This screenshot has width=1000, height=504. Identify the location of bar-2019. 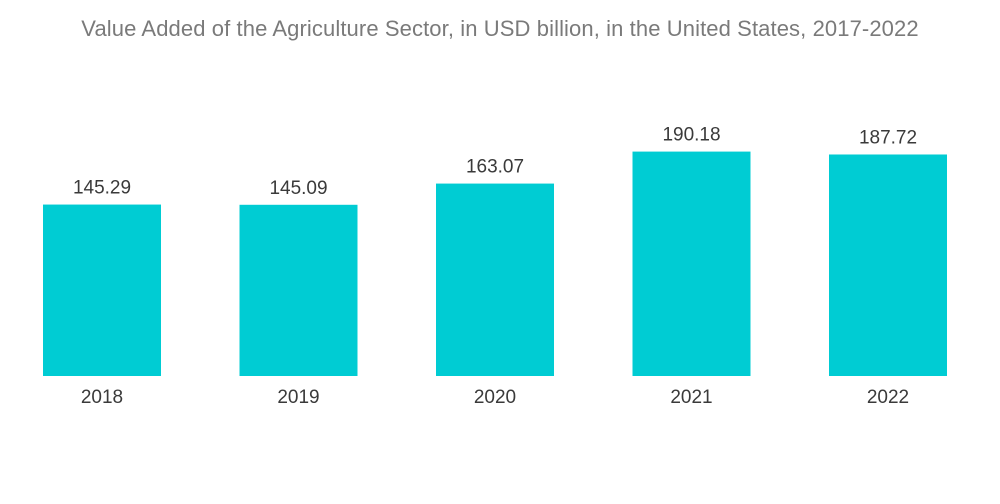
(298, 290).